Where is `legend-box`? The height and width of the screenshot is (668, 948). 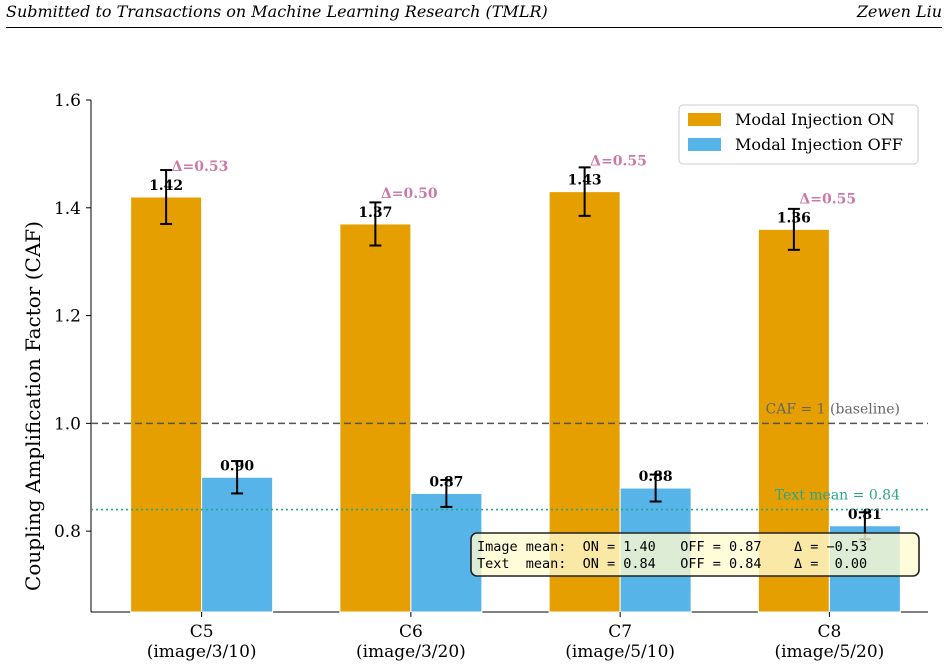 legend-box is located at coordinates (798, 134).